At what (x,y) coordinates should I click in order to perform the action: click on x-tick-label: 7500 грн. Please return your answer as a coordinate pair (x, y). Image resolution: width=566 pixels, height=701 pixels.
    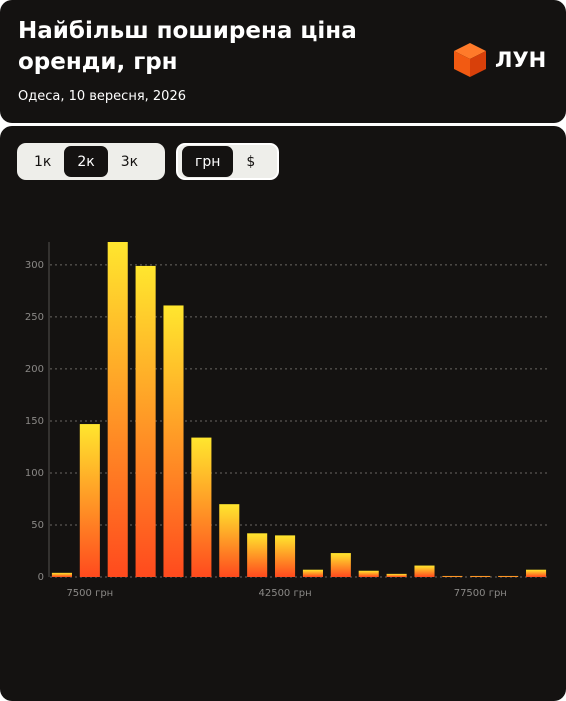
    Looking at the image, I should click on (89, 593).